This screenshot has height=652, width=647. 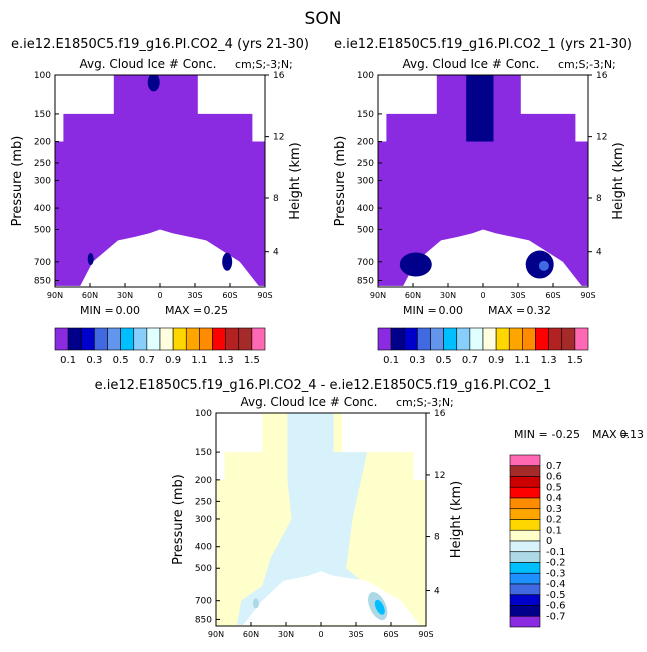 What do you see at coordinates (554, 477) in the screenshot?
I see `colorbar-label: 0.6` at bounding box center [554, 477].